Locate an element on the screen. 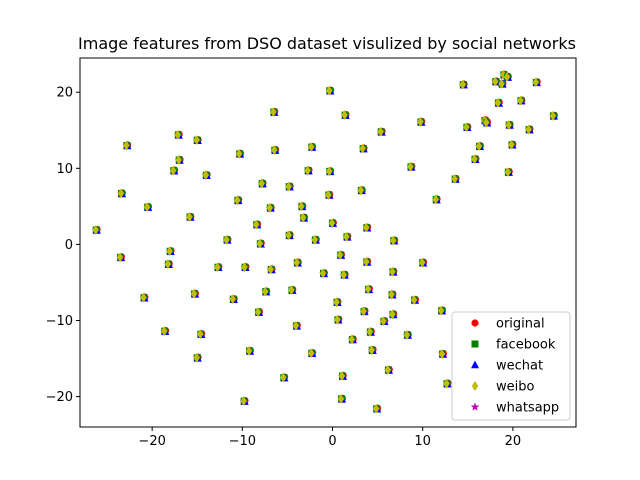  legend-box is located at coordinates (511, 366).